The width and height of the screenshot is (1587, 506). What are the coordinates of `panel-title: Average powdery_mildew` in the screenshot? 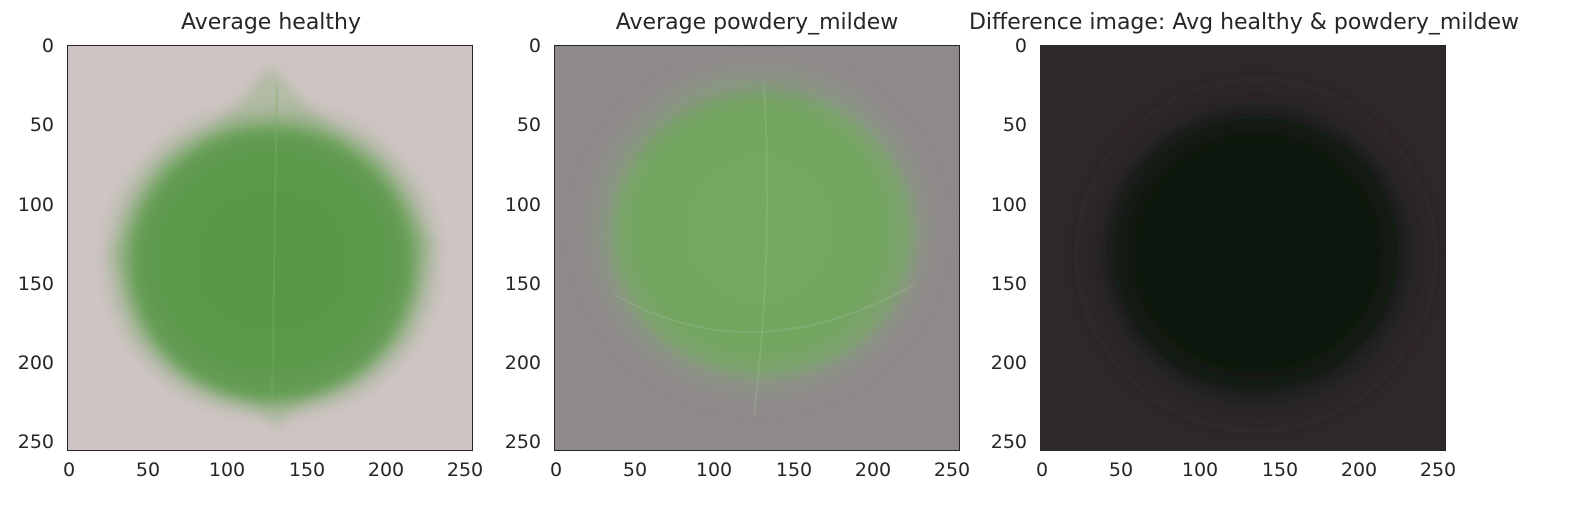 It's located at (757, 22).